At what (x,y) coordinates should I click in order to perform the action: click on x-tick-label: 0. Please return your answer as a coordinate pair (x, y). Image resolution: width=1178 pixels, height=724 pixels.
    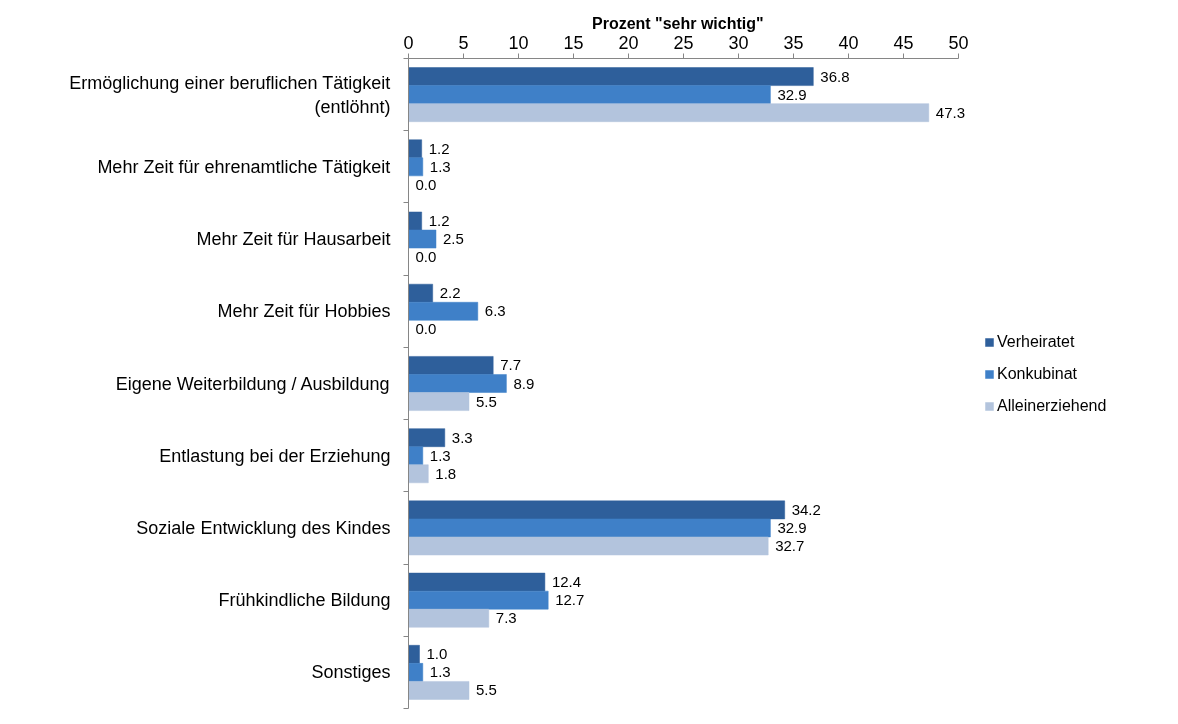
    Looking at the image, I should click on (408, 42).